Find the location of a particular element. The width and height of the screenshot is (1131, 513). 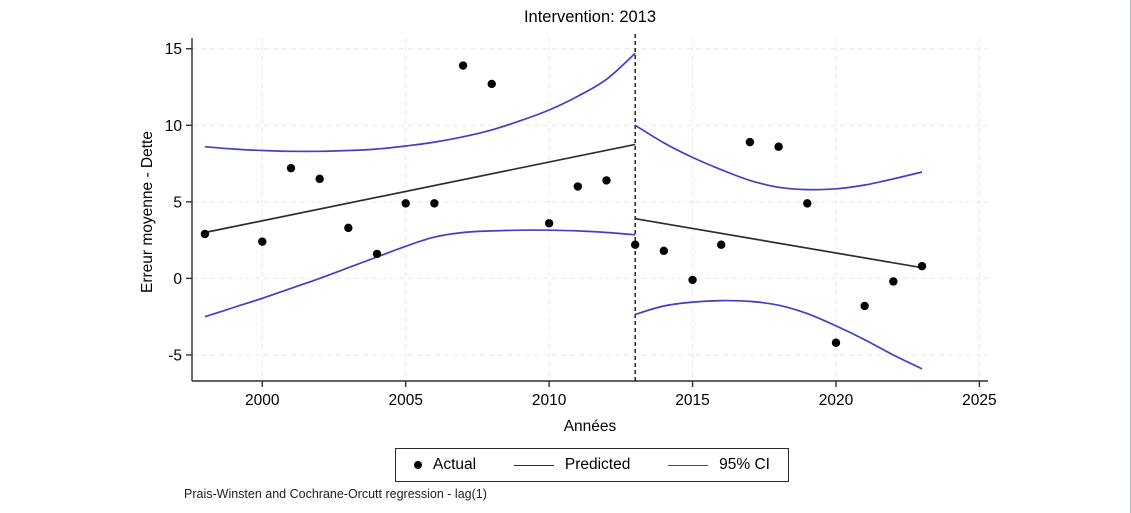

y-tick-label: 15 is located at coordinates (173, 49).